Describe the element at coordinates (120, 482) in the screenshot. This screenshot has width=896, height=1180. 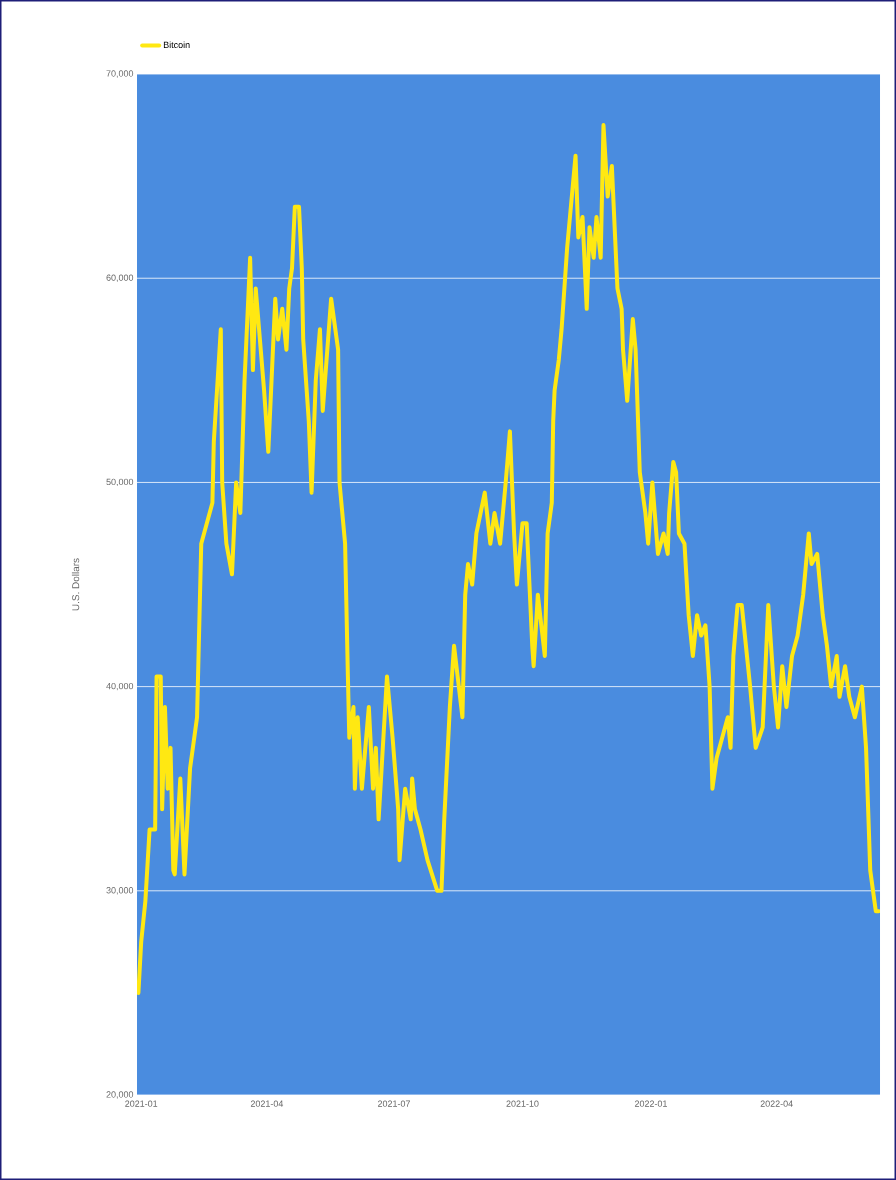
I see `y-tick-label: 50,000` at that location.